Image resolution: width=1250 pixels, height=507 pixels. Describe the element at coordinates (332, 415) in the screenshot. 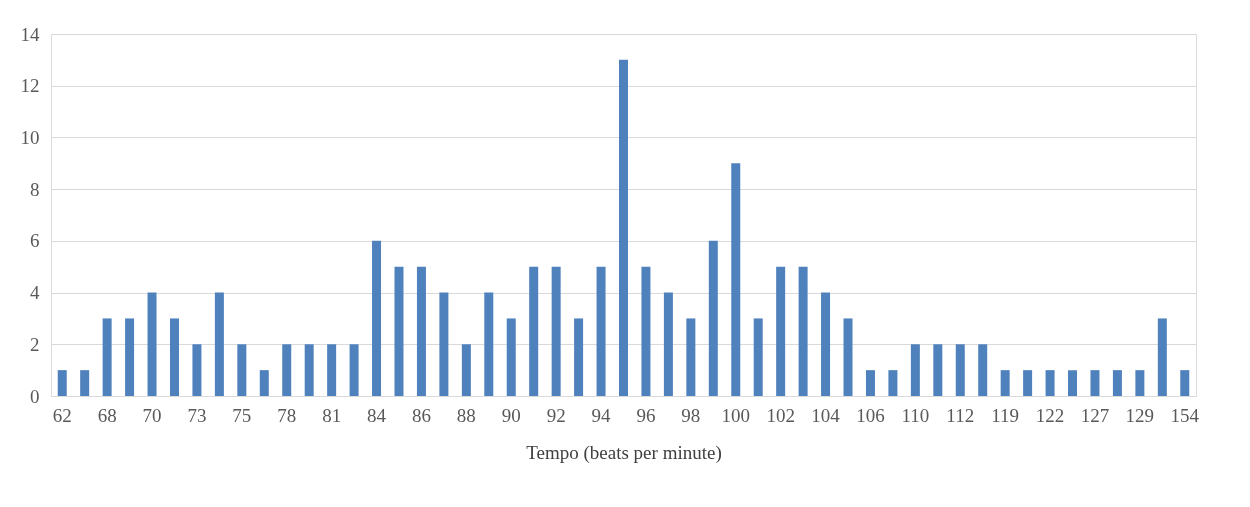

I see `x-tick-label: 81` at that location.